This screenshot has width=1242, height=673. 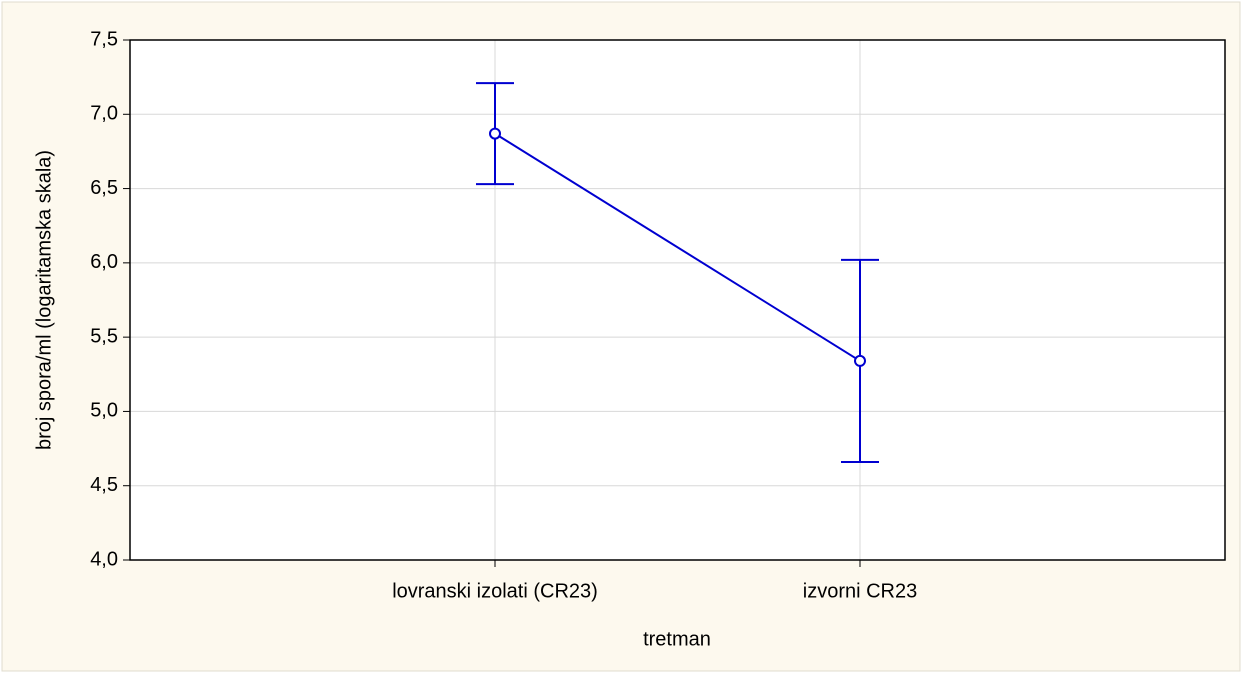 What do you see at coordinates (104, 411) in the screenshot?
I see `y-tick-label: 5,0` at bounding box center [104, 411].